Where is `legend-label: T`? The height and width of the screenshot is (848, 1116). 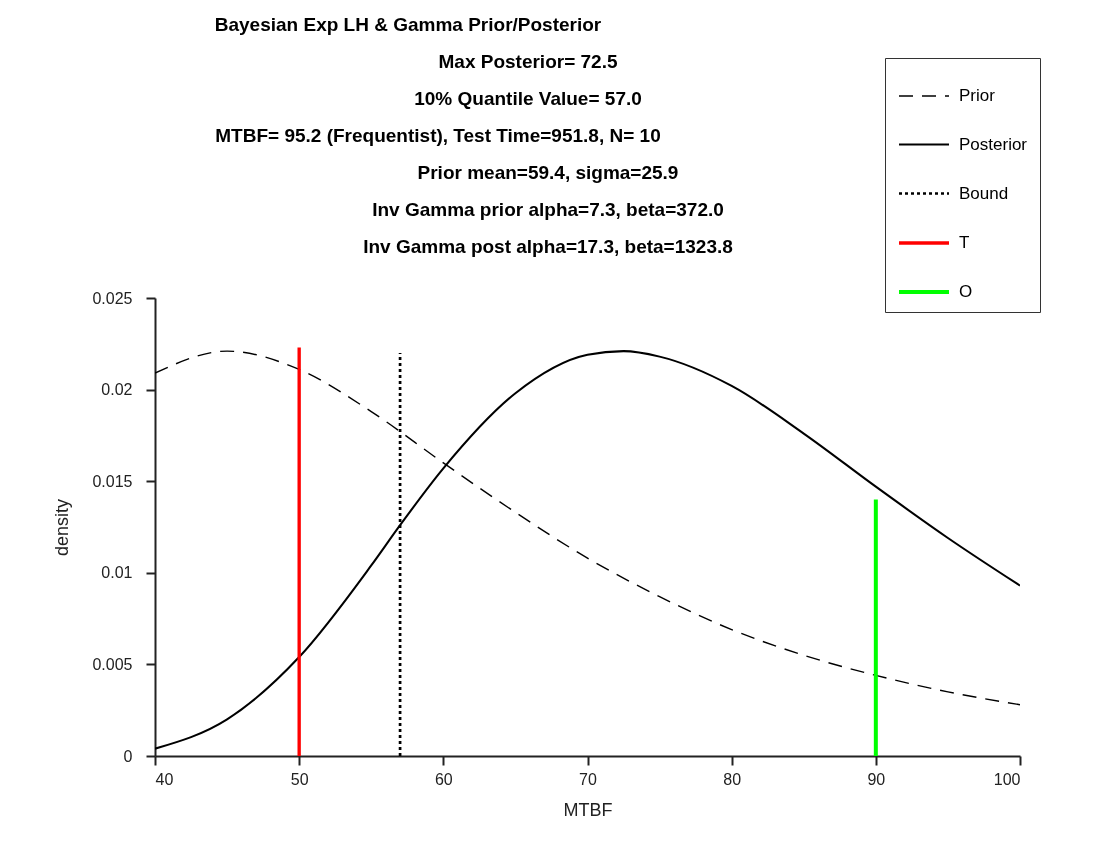
legend-label: T is located at coordinates (964, 242).